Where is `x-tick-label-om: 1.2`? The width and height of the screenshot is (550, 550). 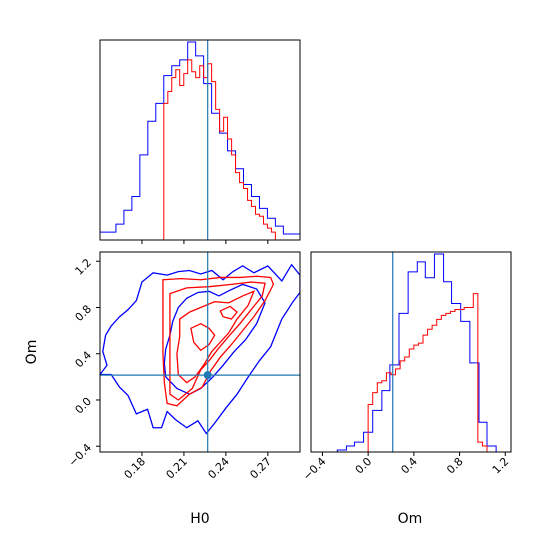 x-tick-label-om: 1.2 is located at coordinates (501, 466).